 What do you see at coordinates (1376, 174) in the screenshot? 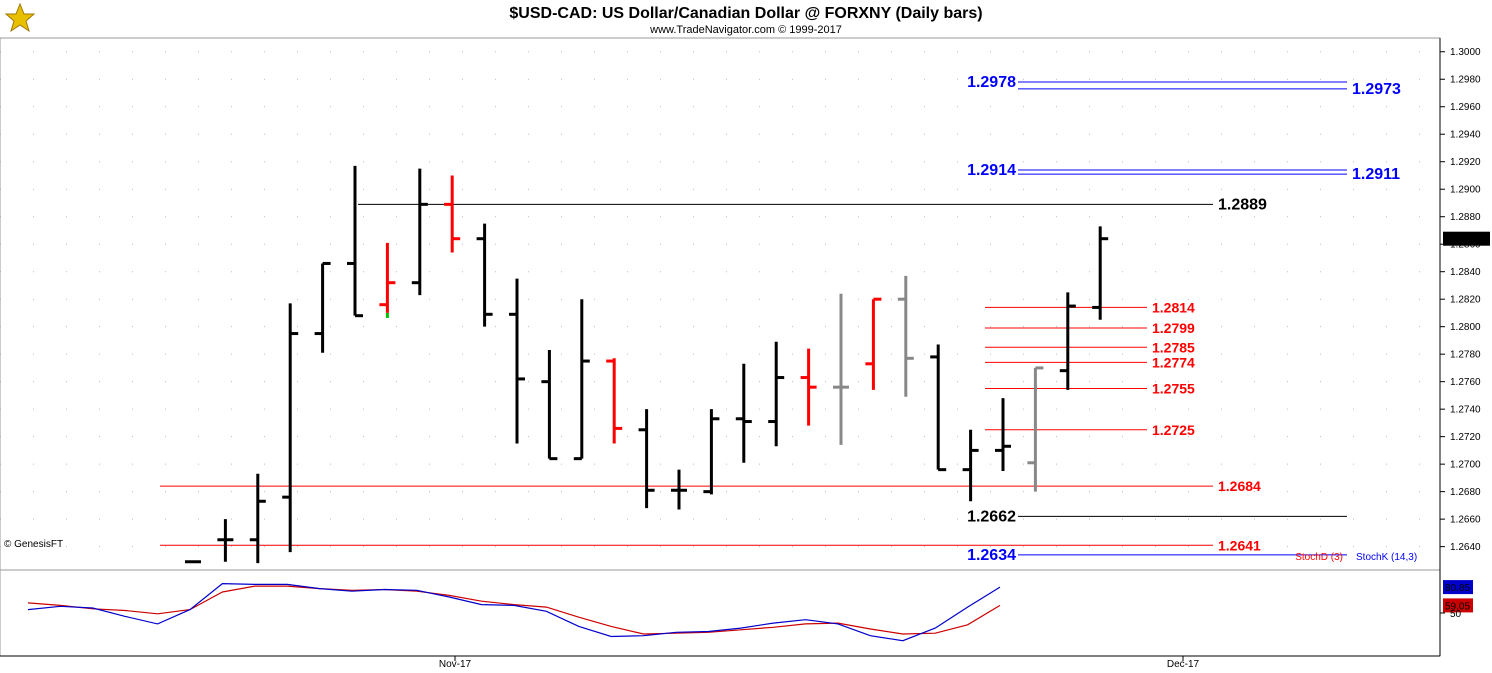
I see `level-label: 1.2911` at bounding box center [1376, 174].